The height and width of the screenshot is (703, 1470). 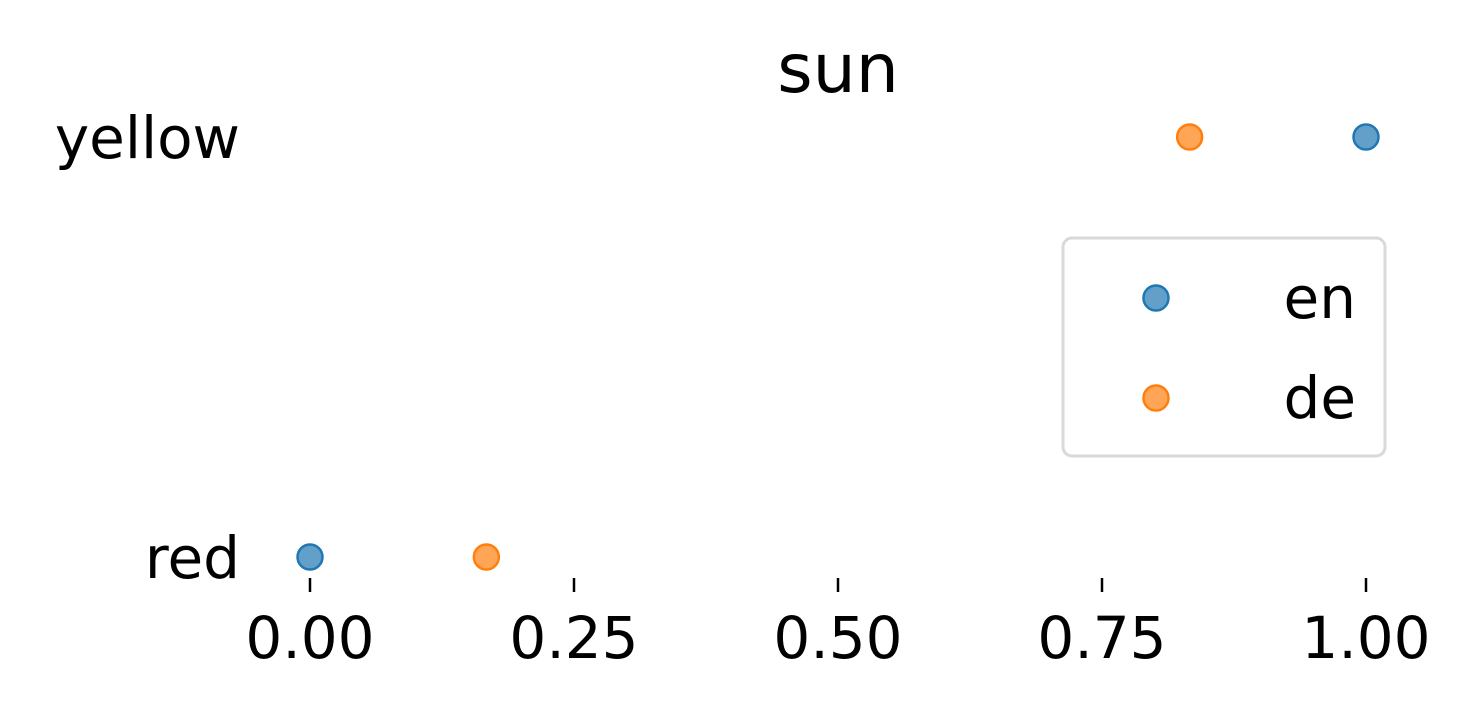 I want to click on point-de-red, so click(x=486, y=557).